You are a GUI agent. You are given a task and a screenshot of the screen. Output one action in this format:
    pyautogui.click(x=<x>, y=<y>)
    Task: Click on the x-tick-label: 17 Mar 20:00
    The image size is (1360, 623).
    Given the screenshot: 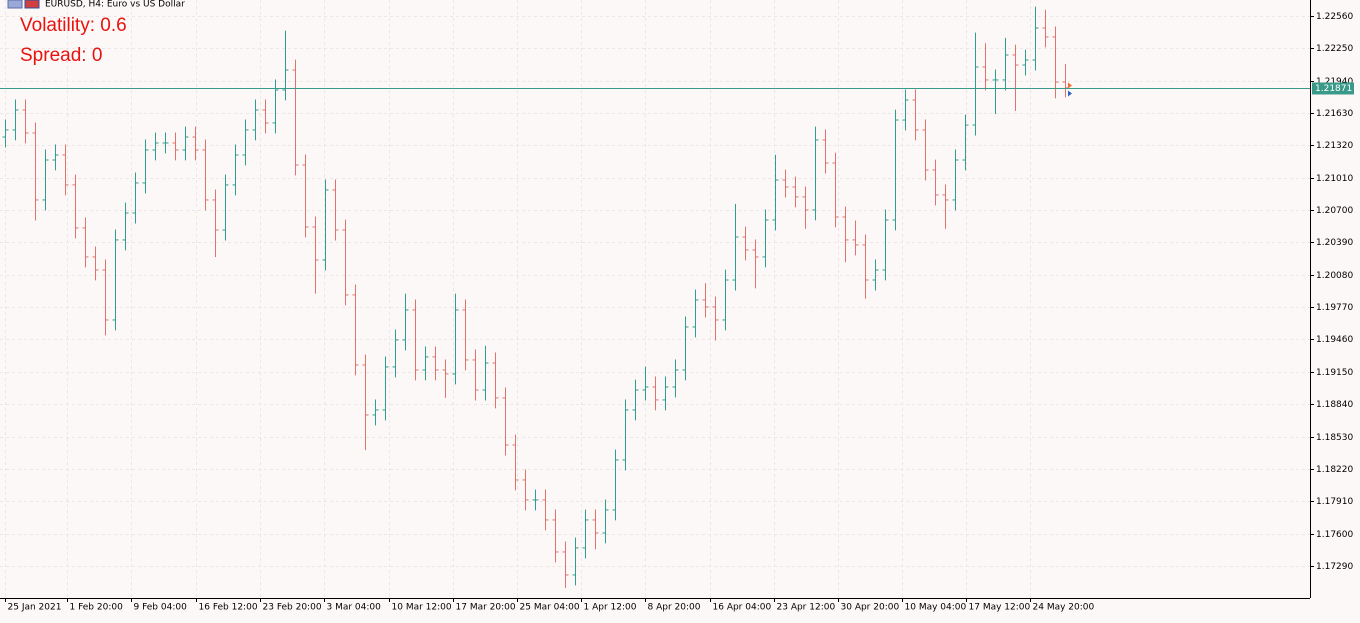 What is the action you would take?
    pyautogui.click(x=486, y=608)
    